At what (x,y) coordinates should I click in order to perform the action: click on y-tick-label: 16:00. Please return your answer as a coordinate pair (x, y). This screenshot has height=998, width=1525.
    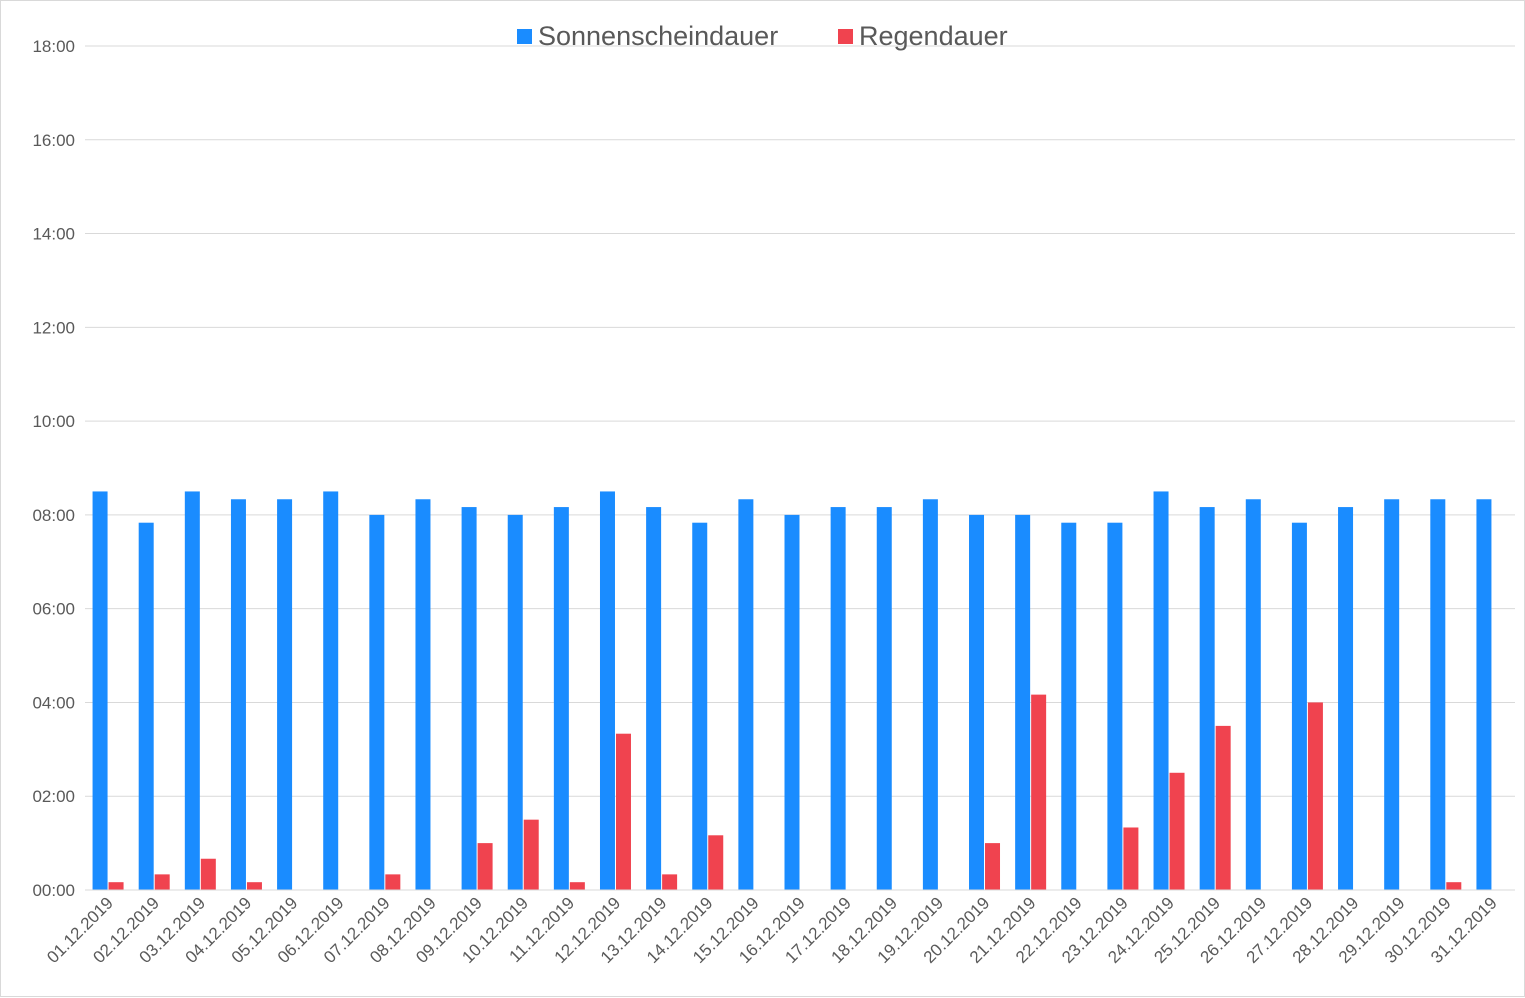
    Looking at the image, I should click on (53, 140).